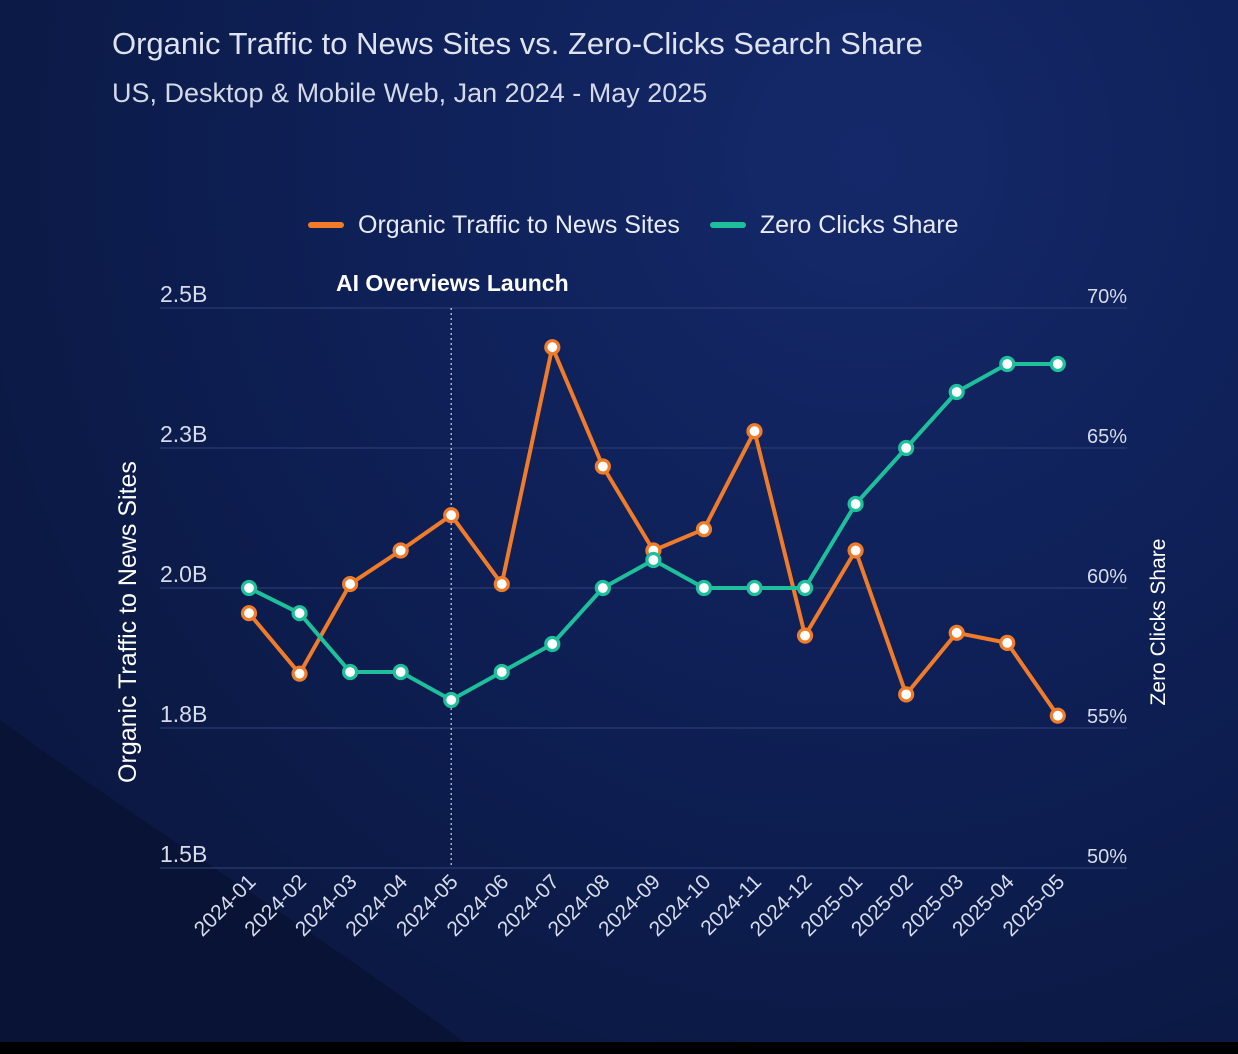 The width and height of the screenshot is (1238, 1054). What do you see at coordinates (452, 569) in the screenshot?
I see `annotation-layer: AI Overviews Launch` at bounding box center [452, 569].